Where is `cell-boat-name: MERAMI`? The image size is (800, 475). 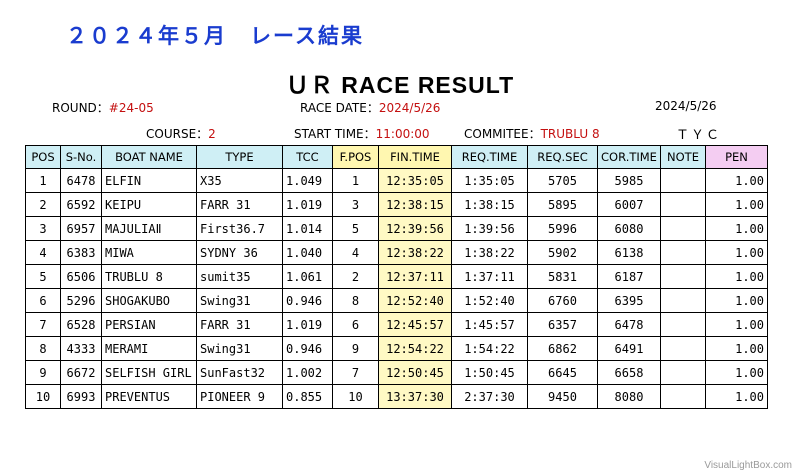 cell-boat-name: MERAMI is located at coordinates (149, 348).